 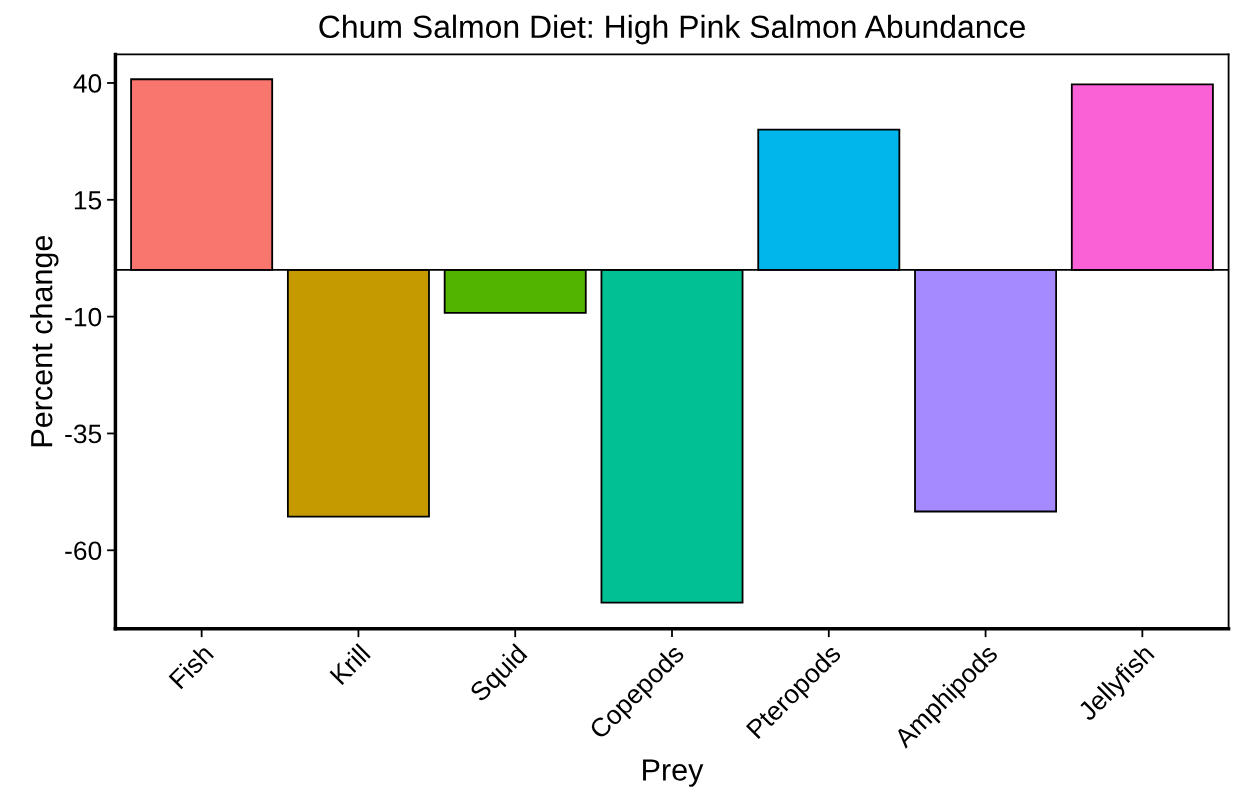 I want to click on chart-title: Chum Salmon Diet: High Pink Salmon Abundance, so click(x=672, y=29).